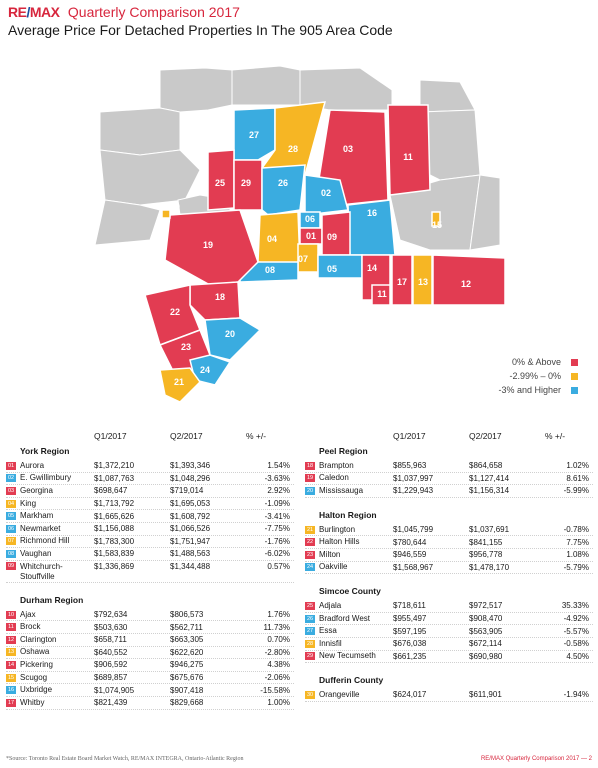 The height and width of the screenshot is (768, 598). What do you see at coordinates (11, 516) in the screenshot?
I see `region-number-badge: 05` at bounding box center [11, 516].